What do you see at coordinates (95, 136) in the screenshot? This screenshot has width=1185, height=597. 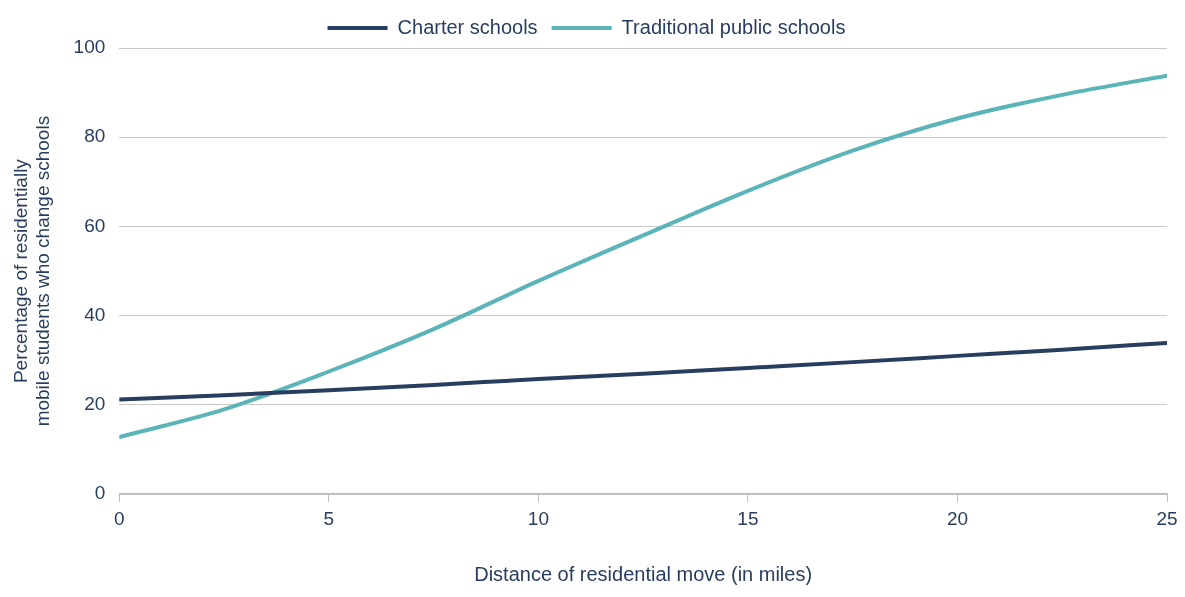 I see `y-tick-label: 80` at bounding box center [95, 136].